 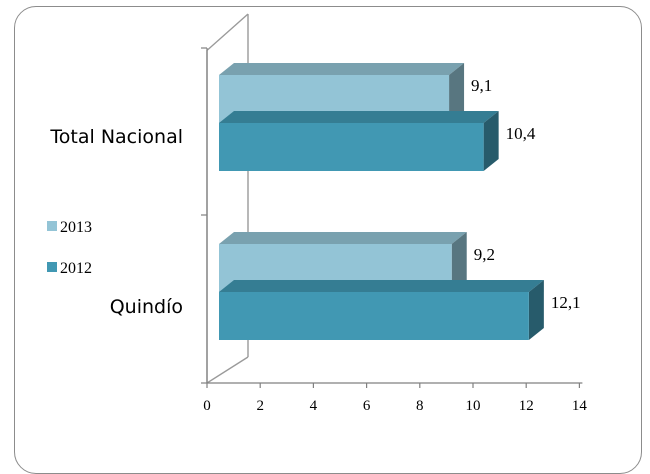 What do you see at coordinates (526, 194) in the screenshot?
I see `value-labels: 9,1 10,4 9,2 12,1` at bounding box center [526, 194].